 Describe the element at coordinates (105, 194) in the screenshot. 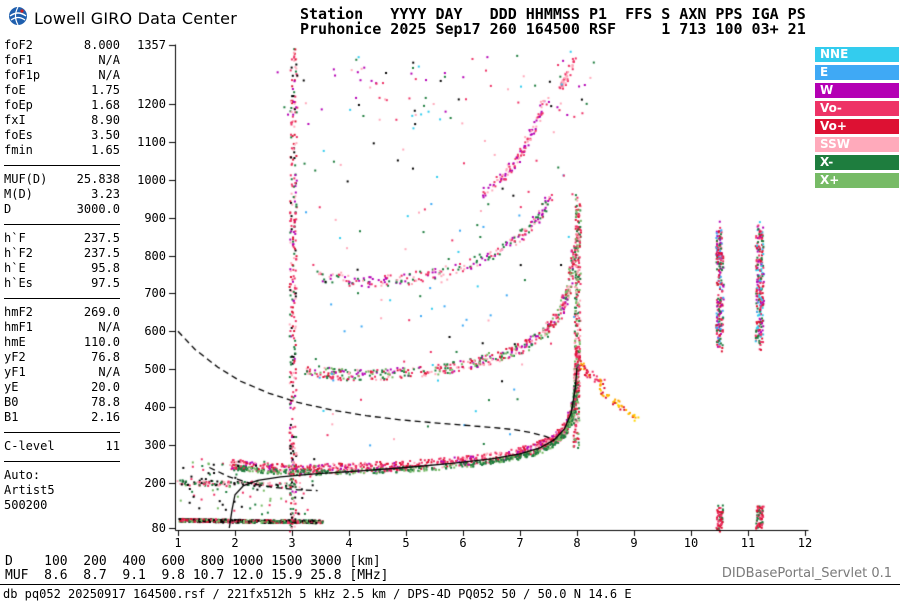

I see `readout-value: 3.23` at that location.